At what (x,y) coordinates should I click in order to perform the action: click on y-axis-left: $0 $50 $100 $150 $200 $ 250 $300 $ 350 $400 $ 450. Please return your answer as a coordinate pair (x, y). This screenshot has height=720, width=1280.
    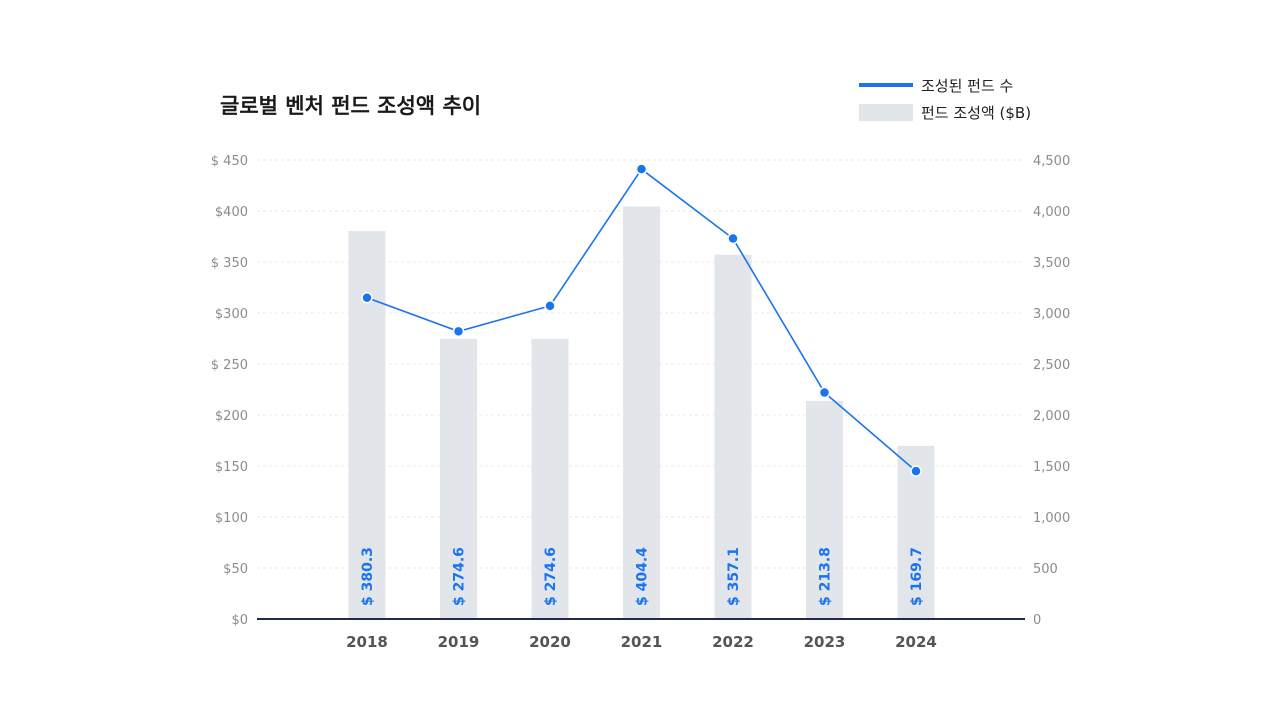
    Looking at the image, I should click on (229, 391).